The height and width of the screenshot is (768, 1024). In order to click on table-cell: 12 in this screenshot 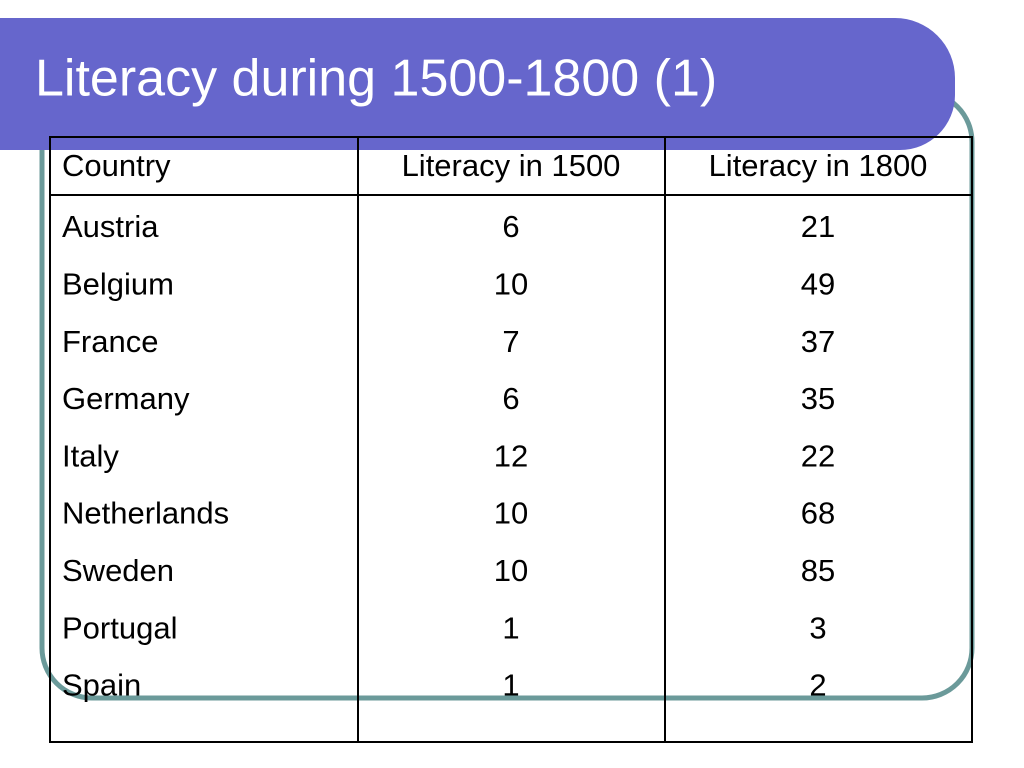, I will do `click(511, 455)`.